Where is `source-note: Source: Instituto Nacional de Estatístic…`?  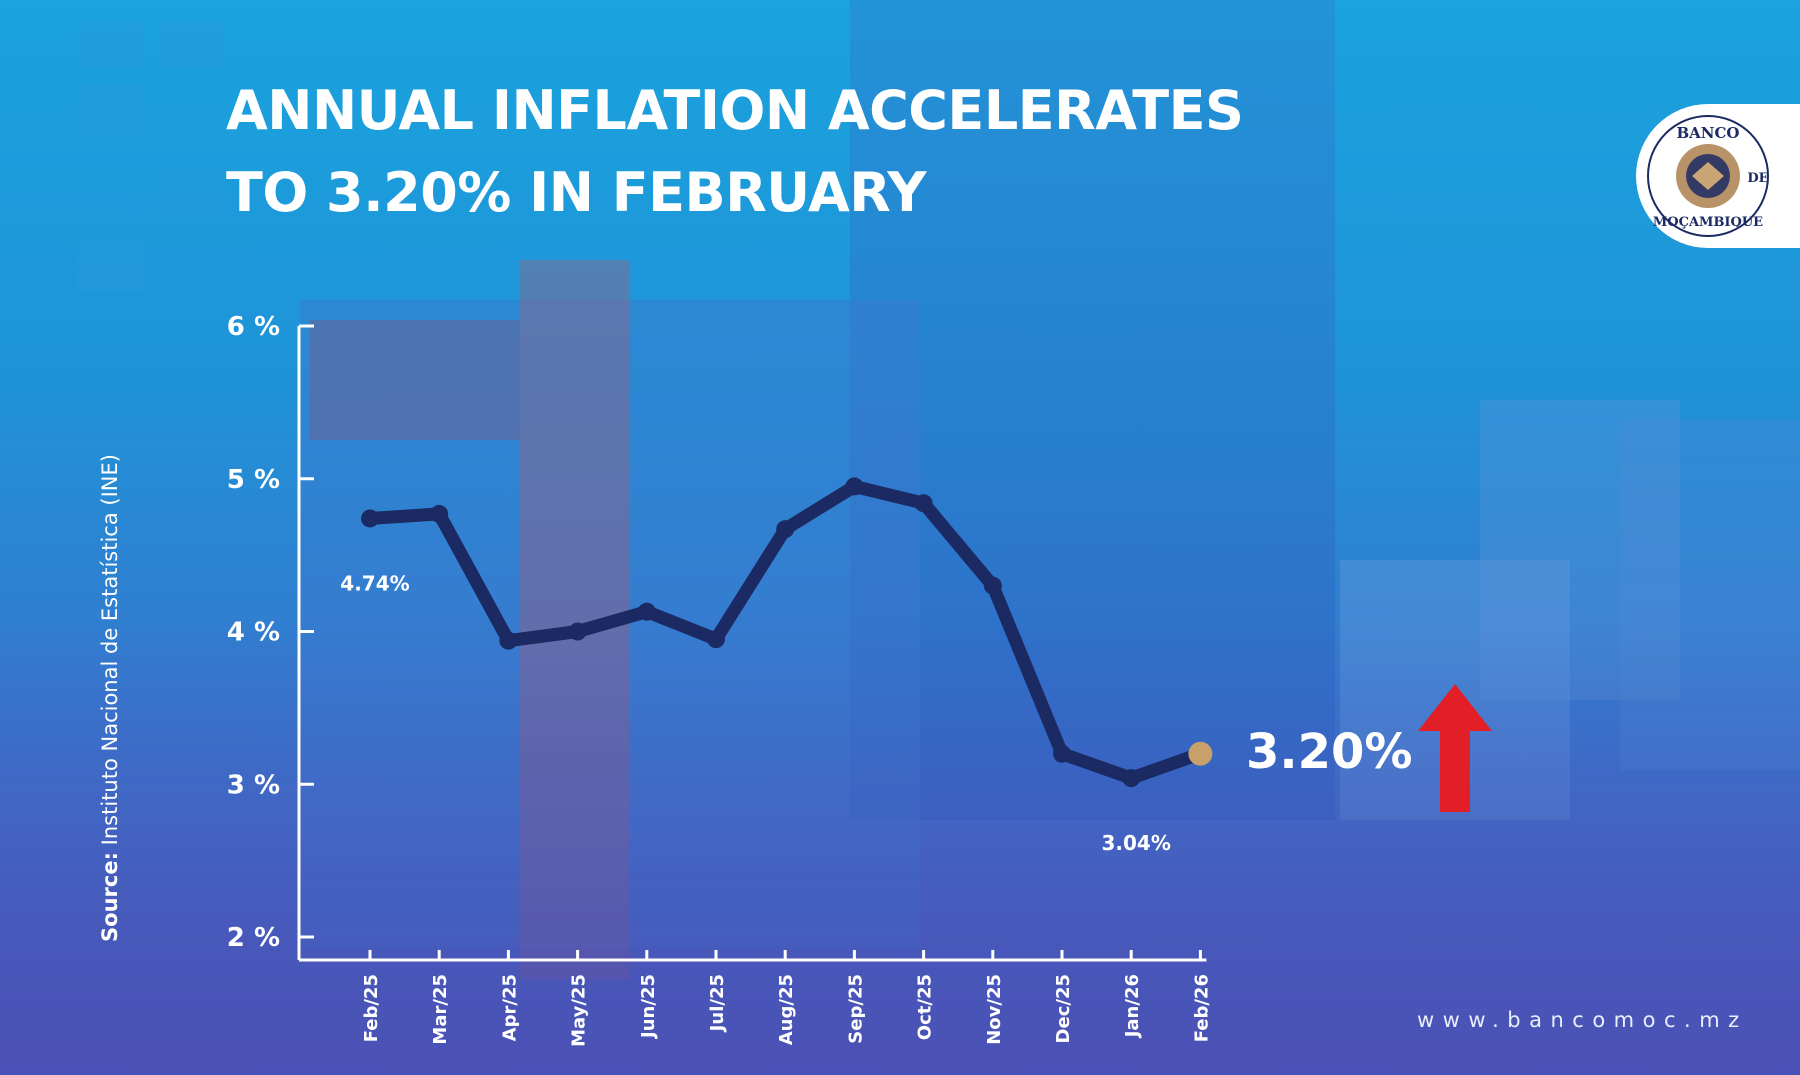
source-note: Source: Instituto Nacional de Estatístic… is located at coordinates (110, 698).